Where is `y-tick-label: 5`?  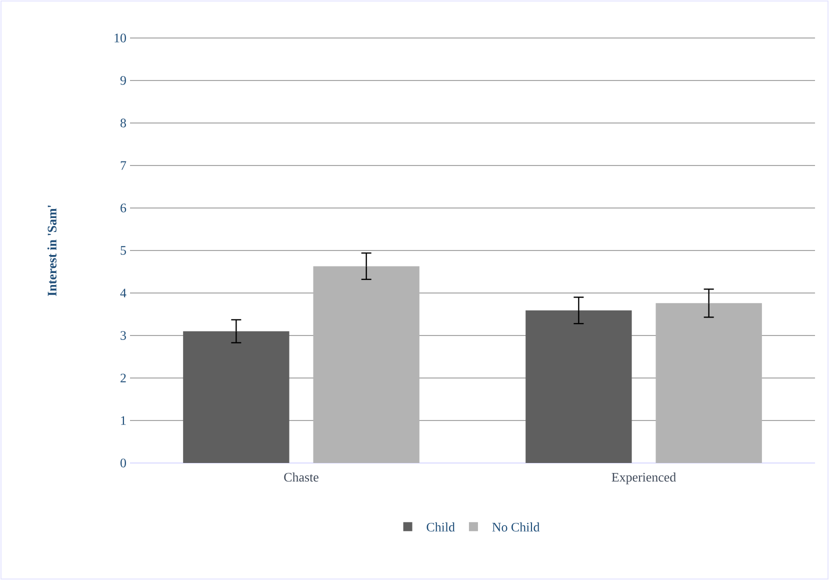 y-tick-label: 5 is located at coordinates (123, 250).